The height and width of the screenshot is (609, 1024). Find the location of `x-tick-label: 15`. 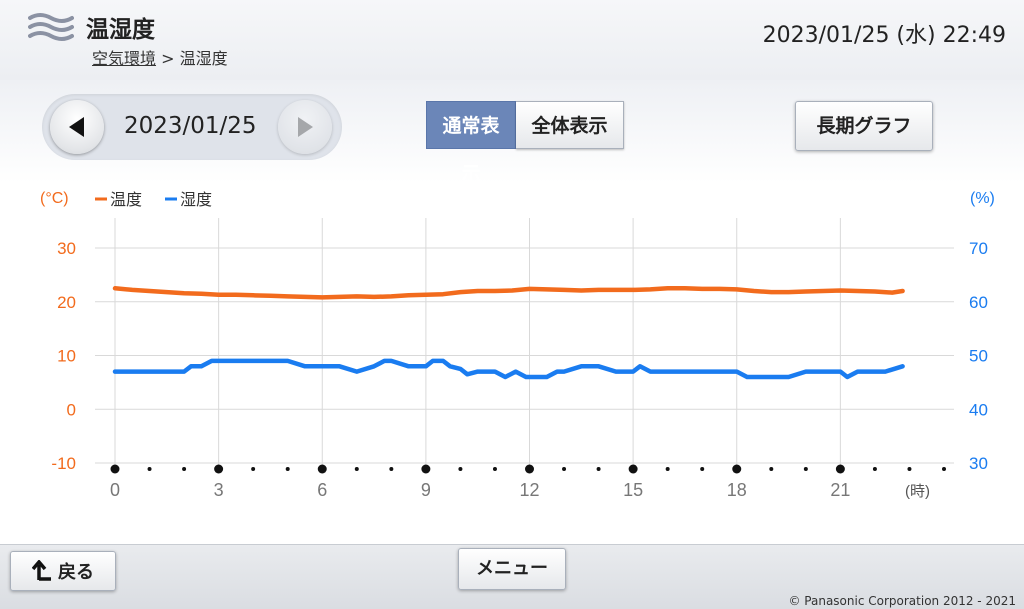

x-tick-label: 15 is located at coordinates (633, 490).